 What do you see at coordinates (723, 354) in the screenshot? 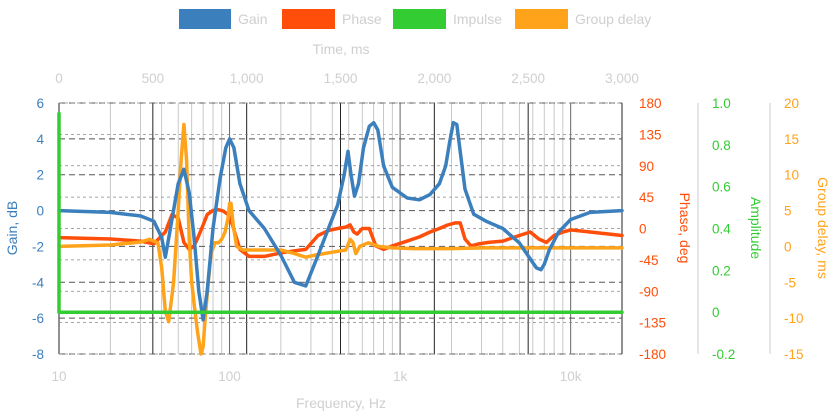
I see `y-amplitude-tick-label: -0.2` at bounding box center [723, 354].